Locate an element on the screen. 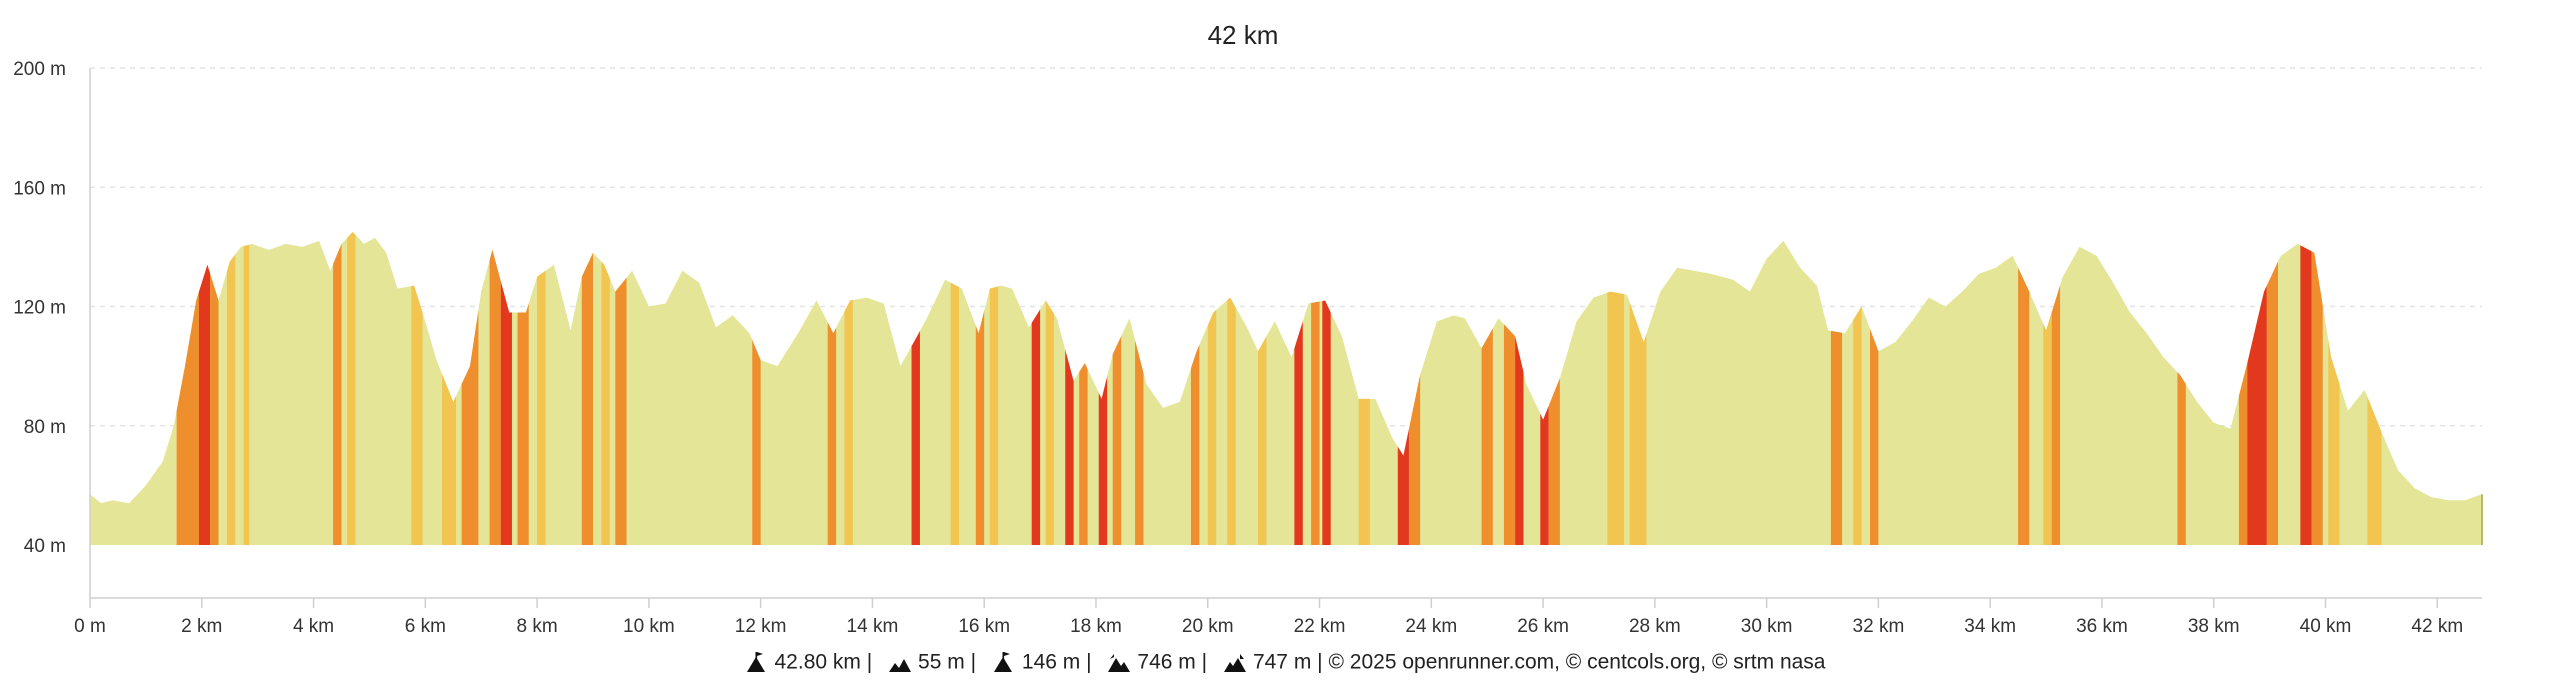 The width and height of the screenshot is (2560, 683). x-tick-label: 14 km is located at coordinates (873, 626).